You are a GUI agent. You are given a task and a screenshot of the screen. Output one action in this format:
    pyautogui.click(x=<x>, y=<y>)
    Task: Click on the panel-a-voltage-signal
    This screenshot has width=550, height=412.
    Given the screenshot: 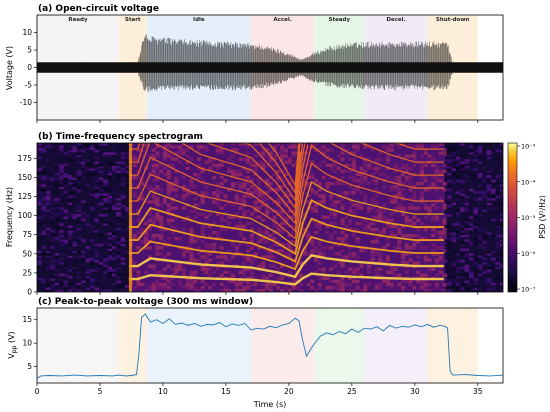 What is the action you would take?
    pyautogui.click(x=270, y=63)
    